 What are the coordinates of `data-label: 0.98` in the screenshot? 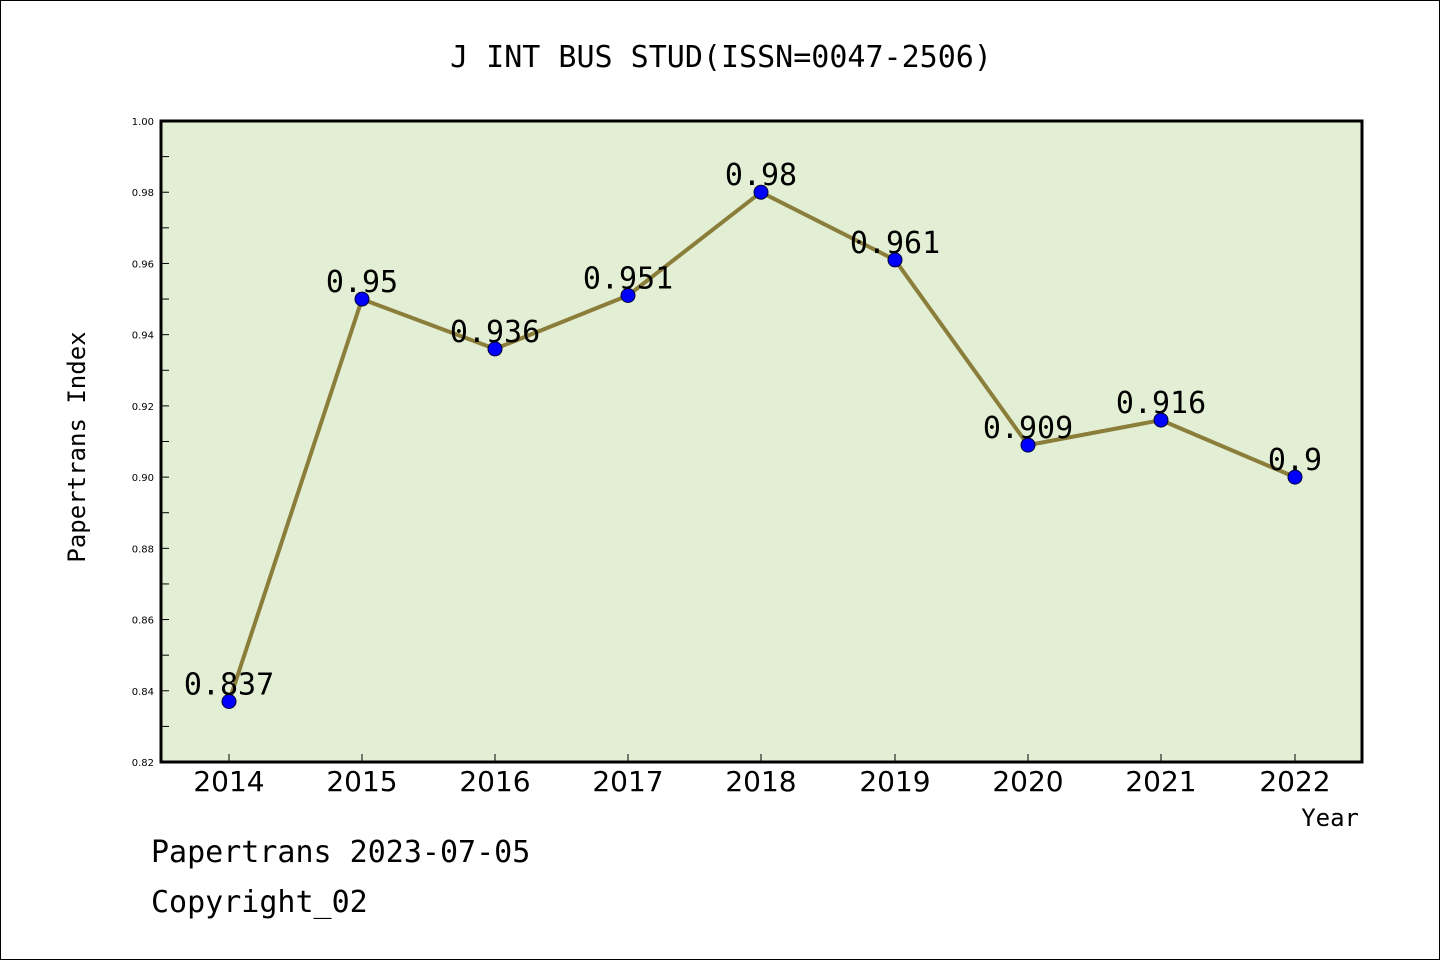 It's located at (761, 175).